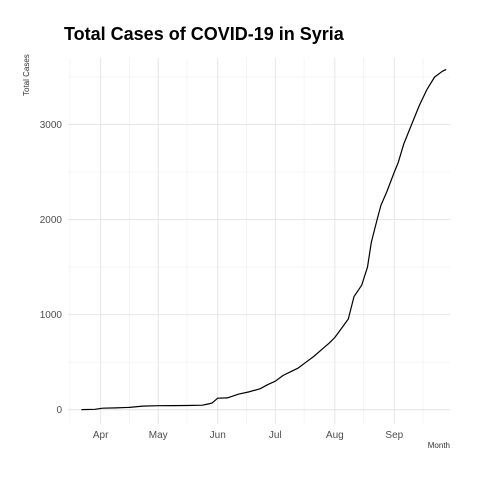 Image resolution: width=480 pixels, height=480 pixels. I want to click on x-tick-label: Apr, so click(101, 435).